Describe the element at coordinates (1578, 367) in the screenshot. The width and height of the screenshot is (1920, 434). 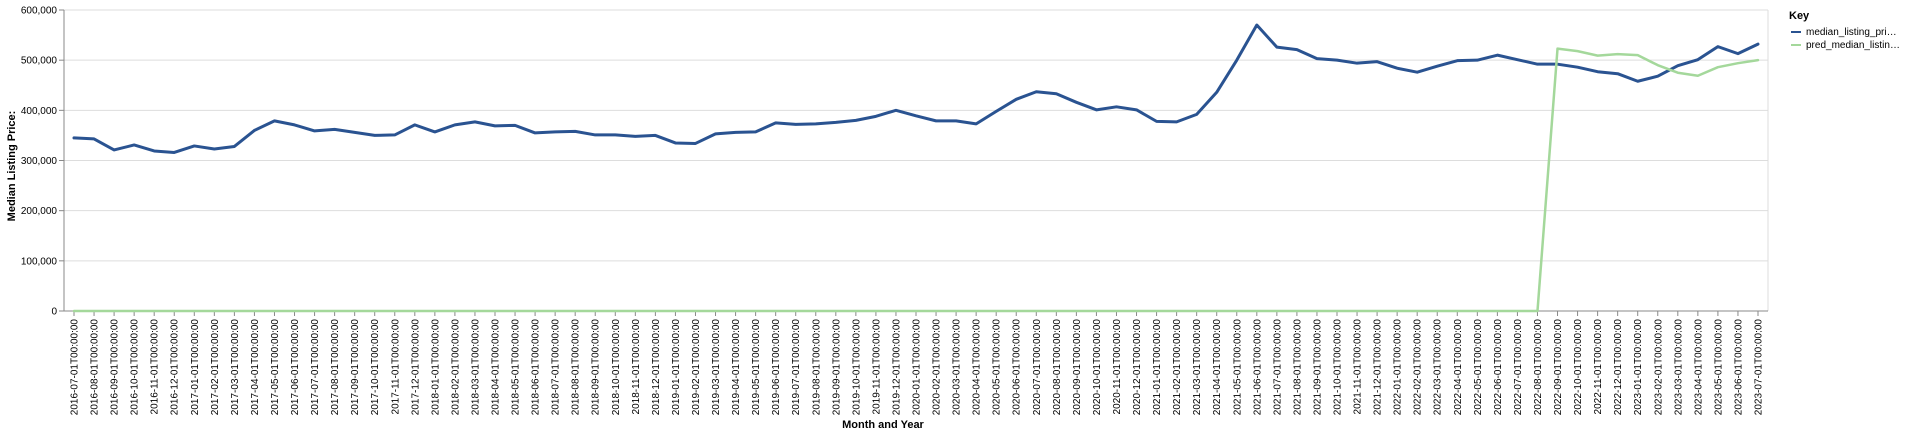
I see `x-tick-label: 2022-10-01T00:00:00` at that location.